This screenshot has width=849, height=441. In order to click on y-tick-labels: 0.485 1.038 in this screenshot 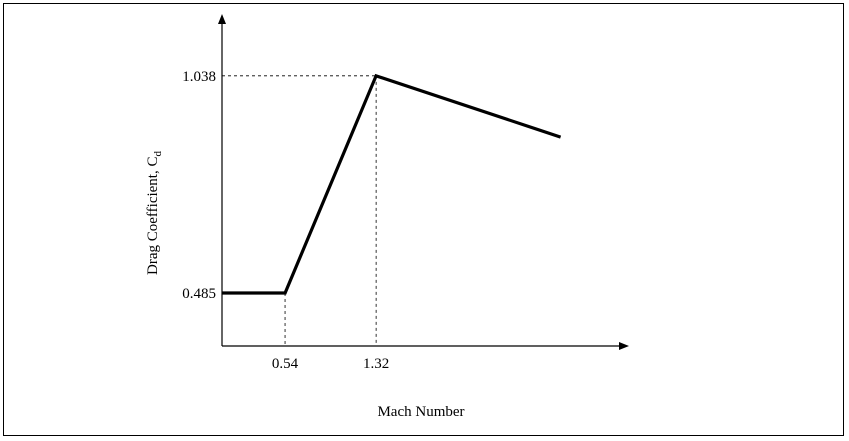, I will do `click(199, 185)`.